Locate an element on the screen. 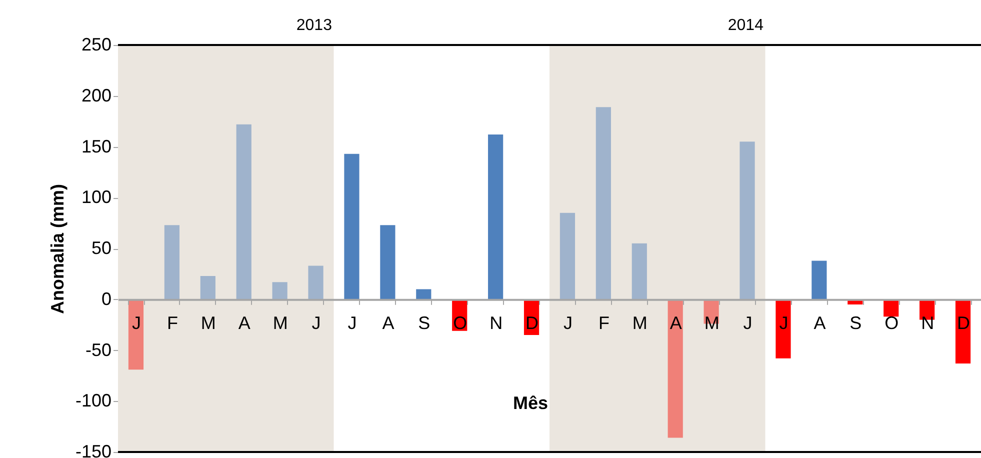 This screenshot has height=458, width=981. text: 2013 is located at coordinates (314, 25).